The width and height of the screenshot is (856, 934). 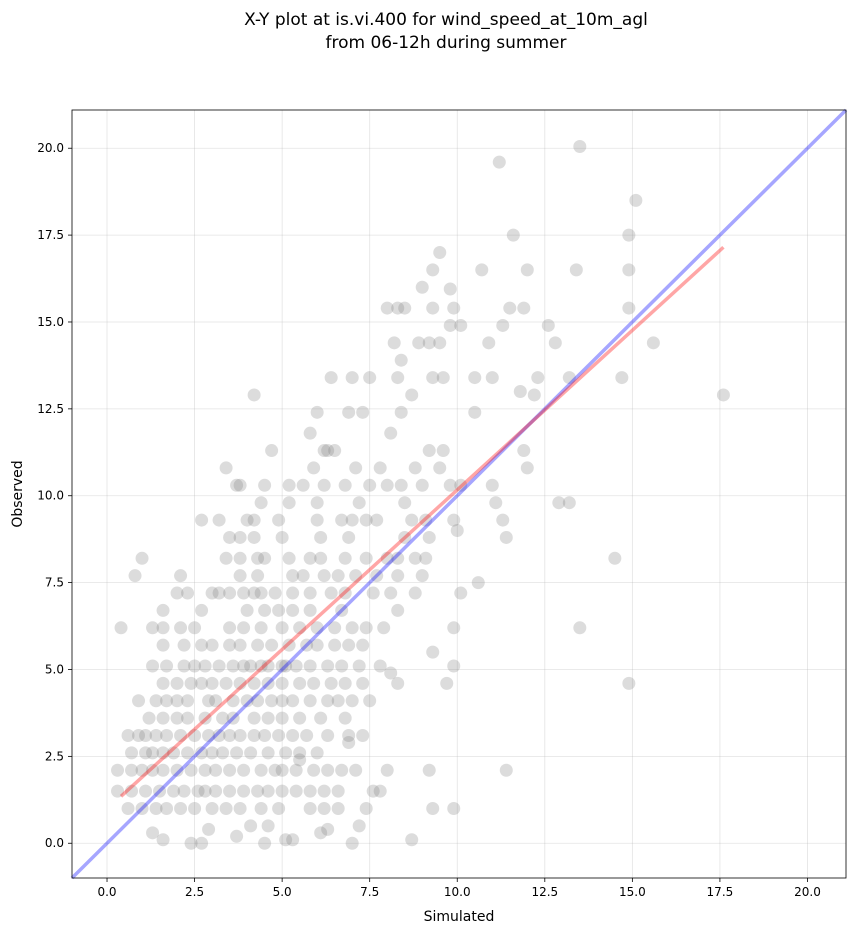 What do you see at coordinates (632, 892) in the screenshot?
I see `x-tick-label: 15.0` at bounding box center [632, 892].